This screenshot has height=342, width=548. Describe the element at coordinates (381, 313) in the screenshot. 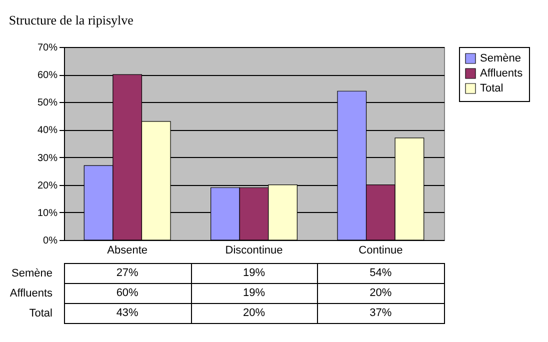

I see `data-label: 37%` at that location.